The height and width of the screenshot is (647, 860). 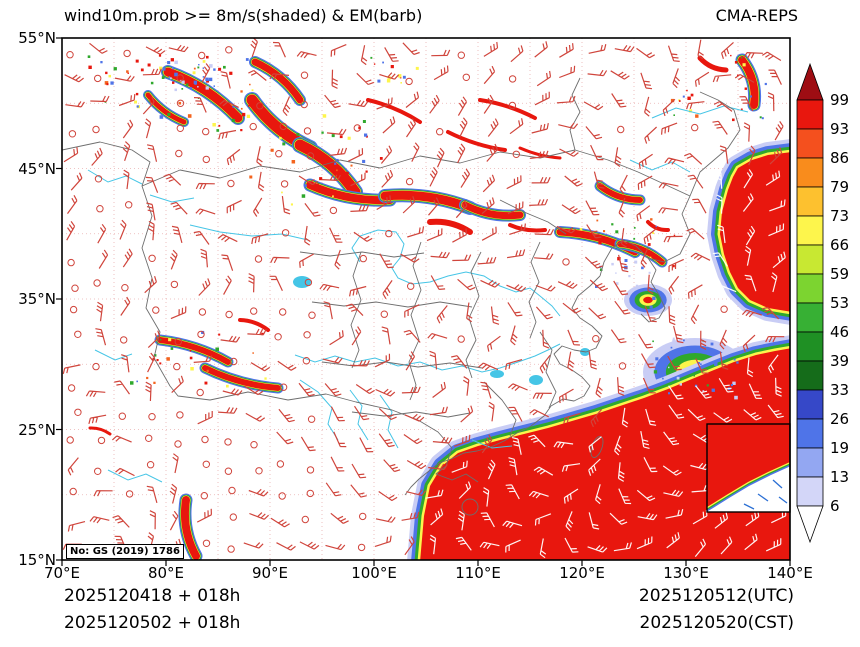 I want to click on colorbar-label: 86, so click(x=840, y=158).